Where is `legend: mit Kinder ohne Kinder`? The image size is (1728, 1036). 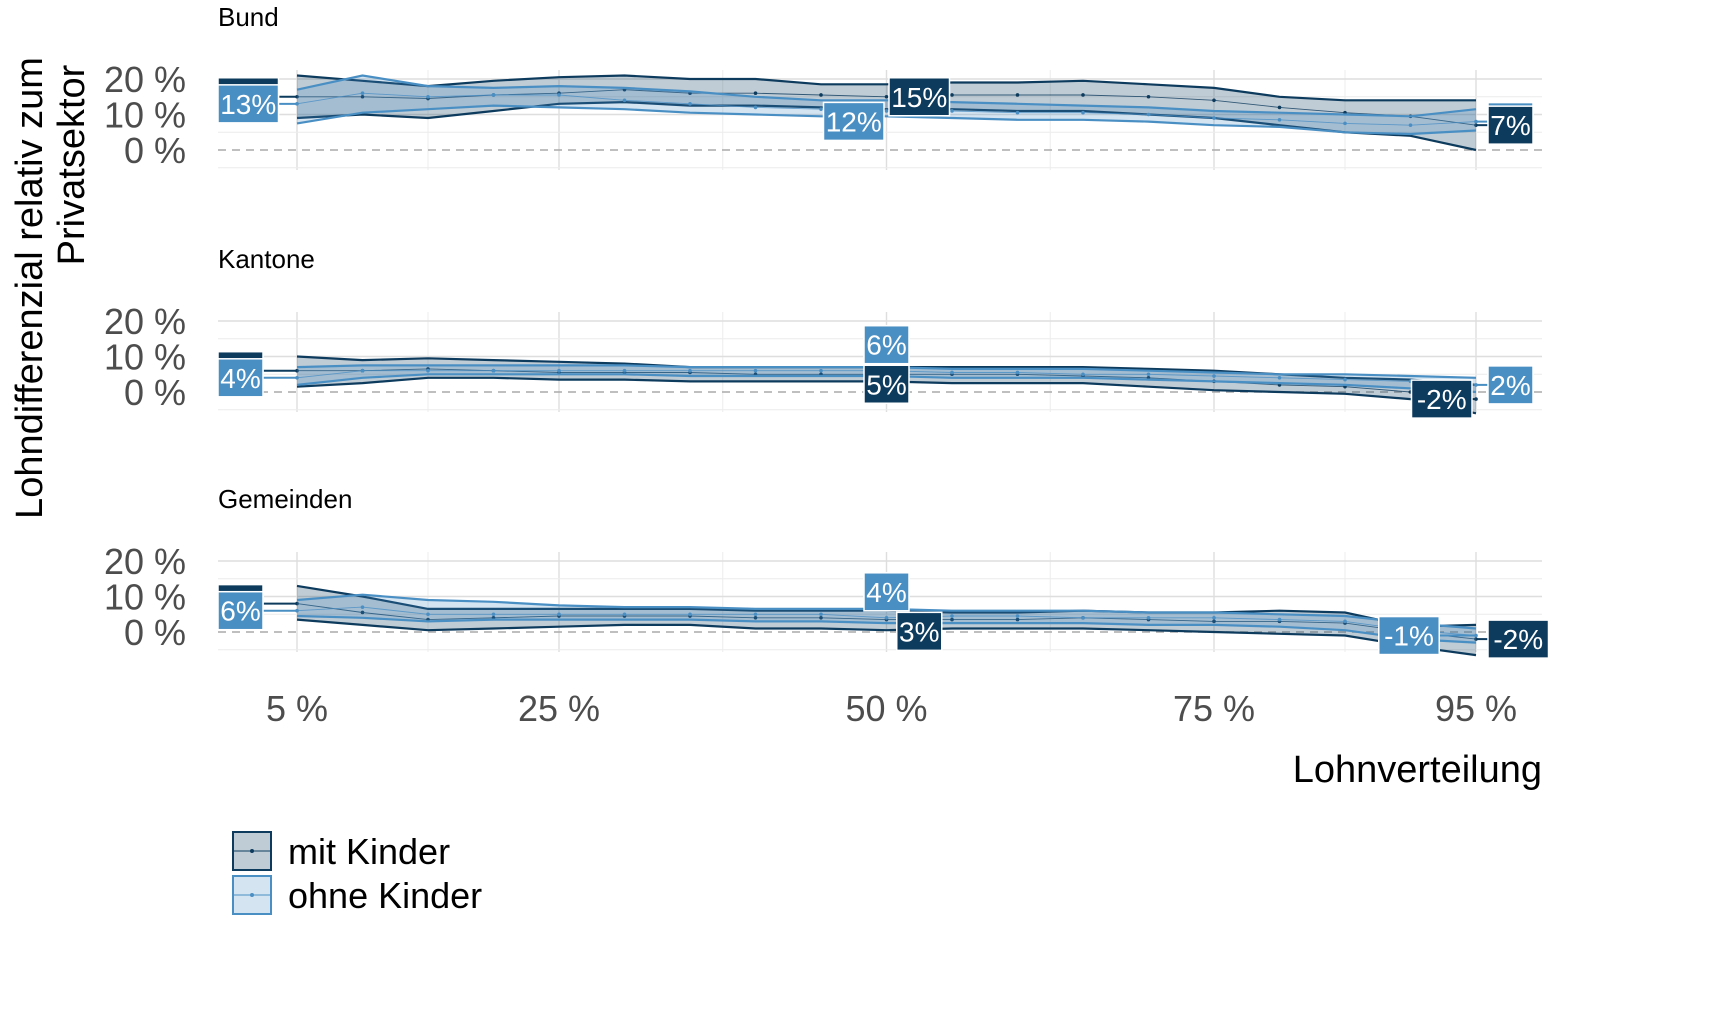 legend: mit Kinder ohne Kinder is located at coordinates (357, 873).